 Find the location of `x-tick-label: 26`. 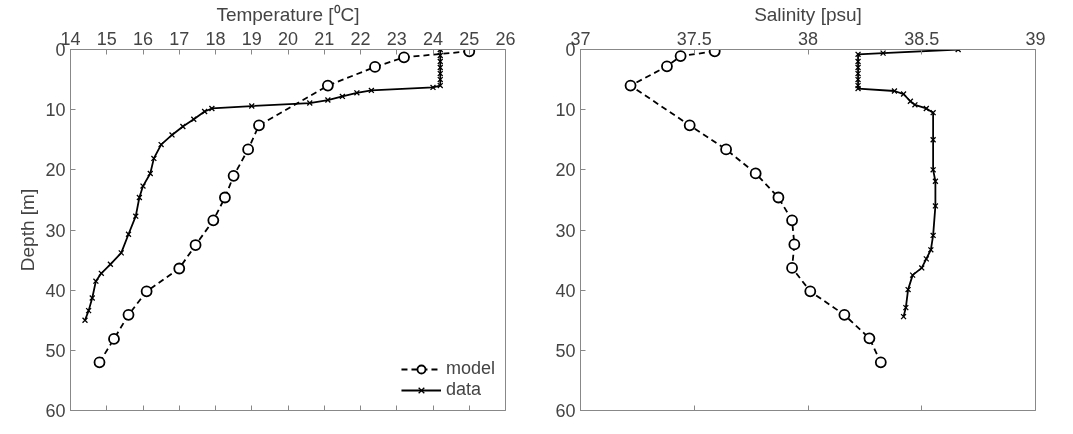

x-tick-label: 26 is located at coordinates (505, 38).